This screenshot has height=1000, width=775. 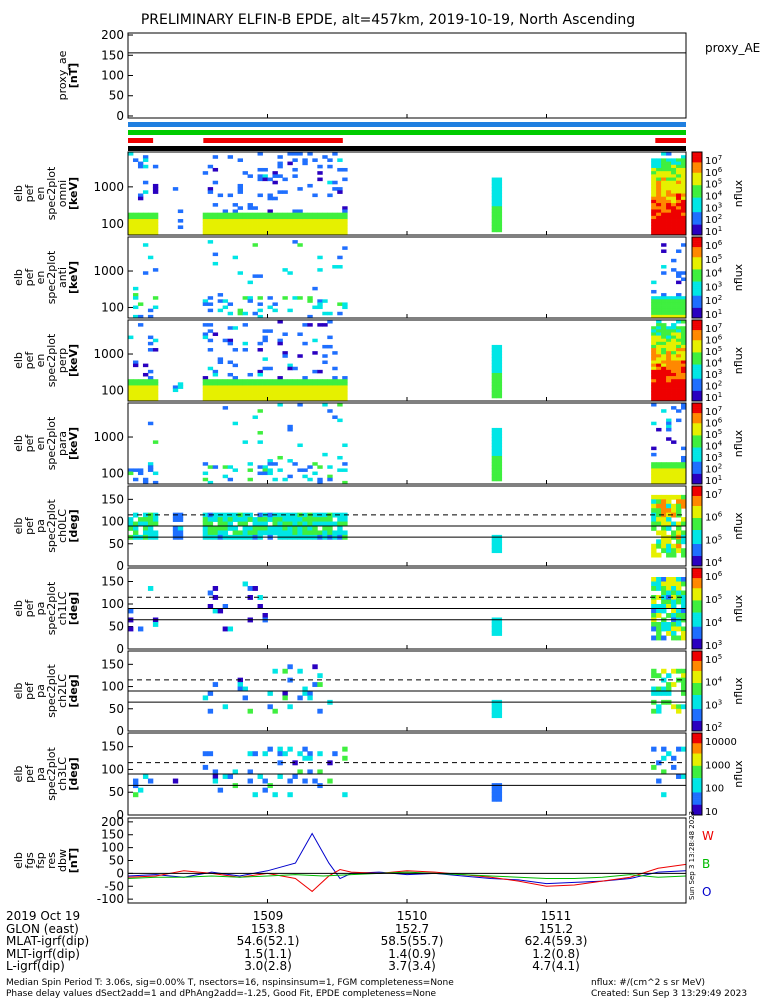 What do you see at coordinates (62, 526) in the screenshot?
I see `y-axis-label-line: ch0LC` at bounding box center [62, 526].